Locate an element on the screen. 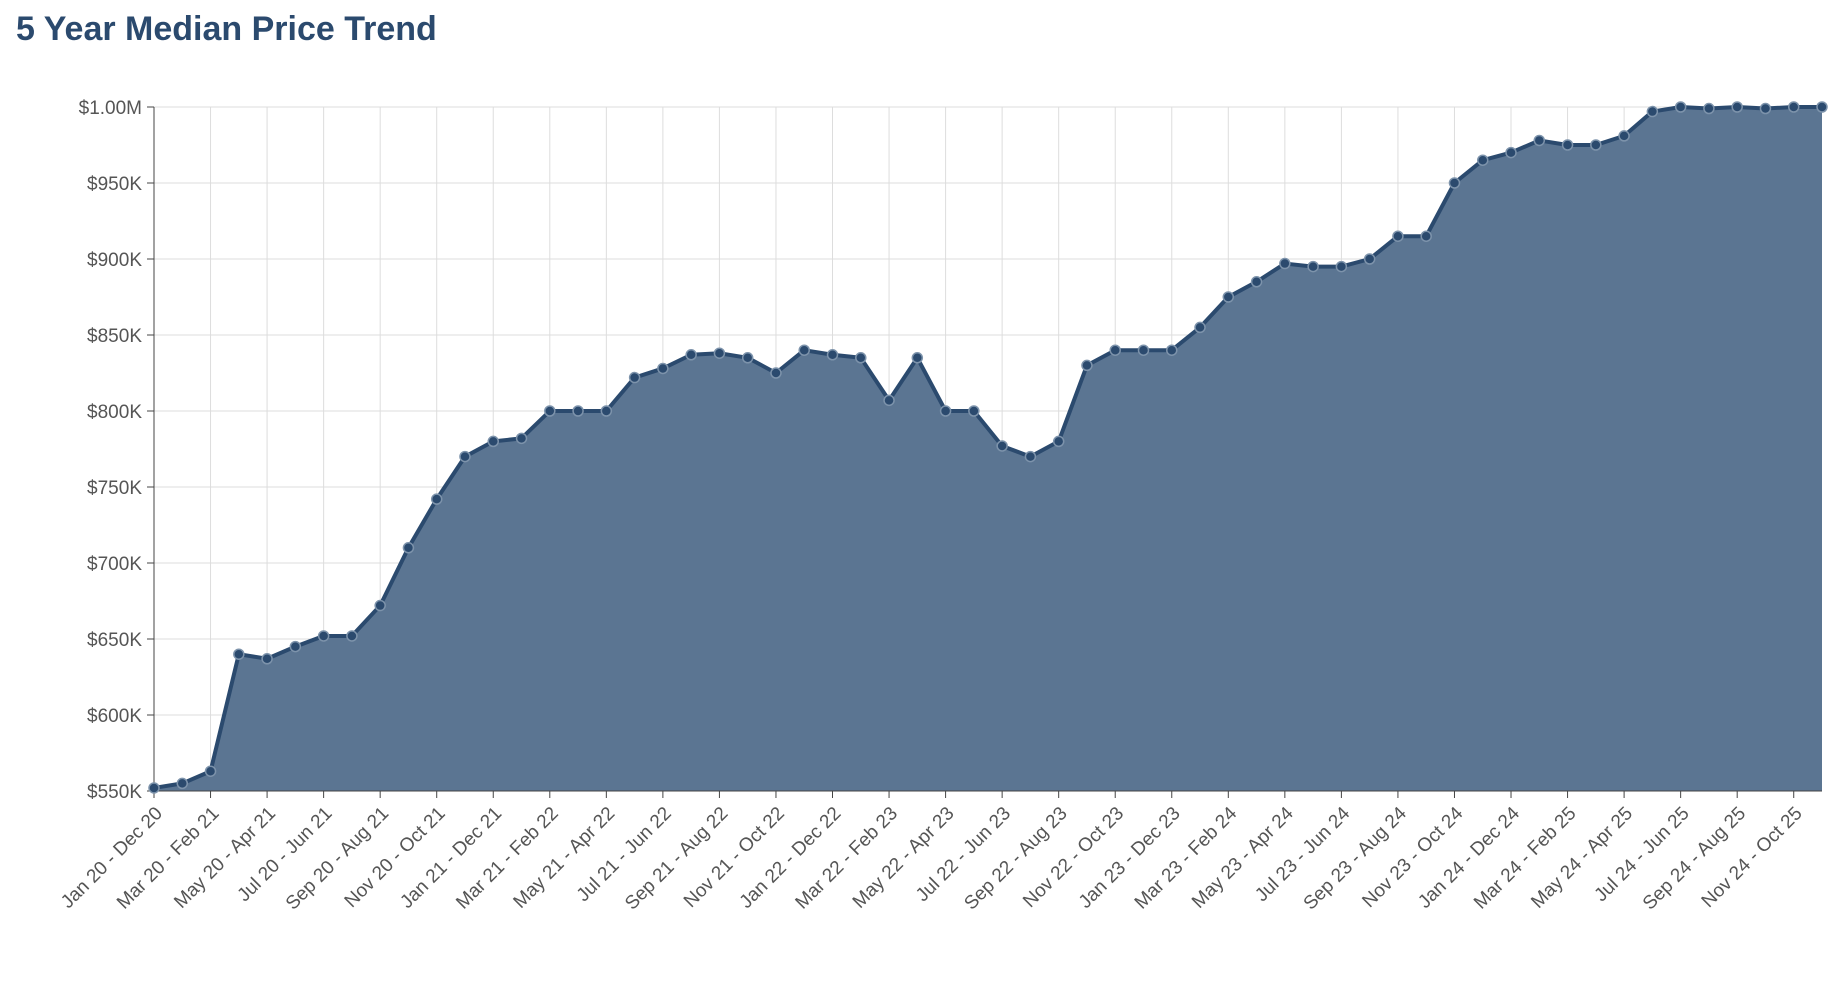  x-tick-label: Sep 22 - Aug 23 is located at coordinates (1015, 858).